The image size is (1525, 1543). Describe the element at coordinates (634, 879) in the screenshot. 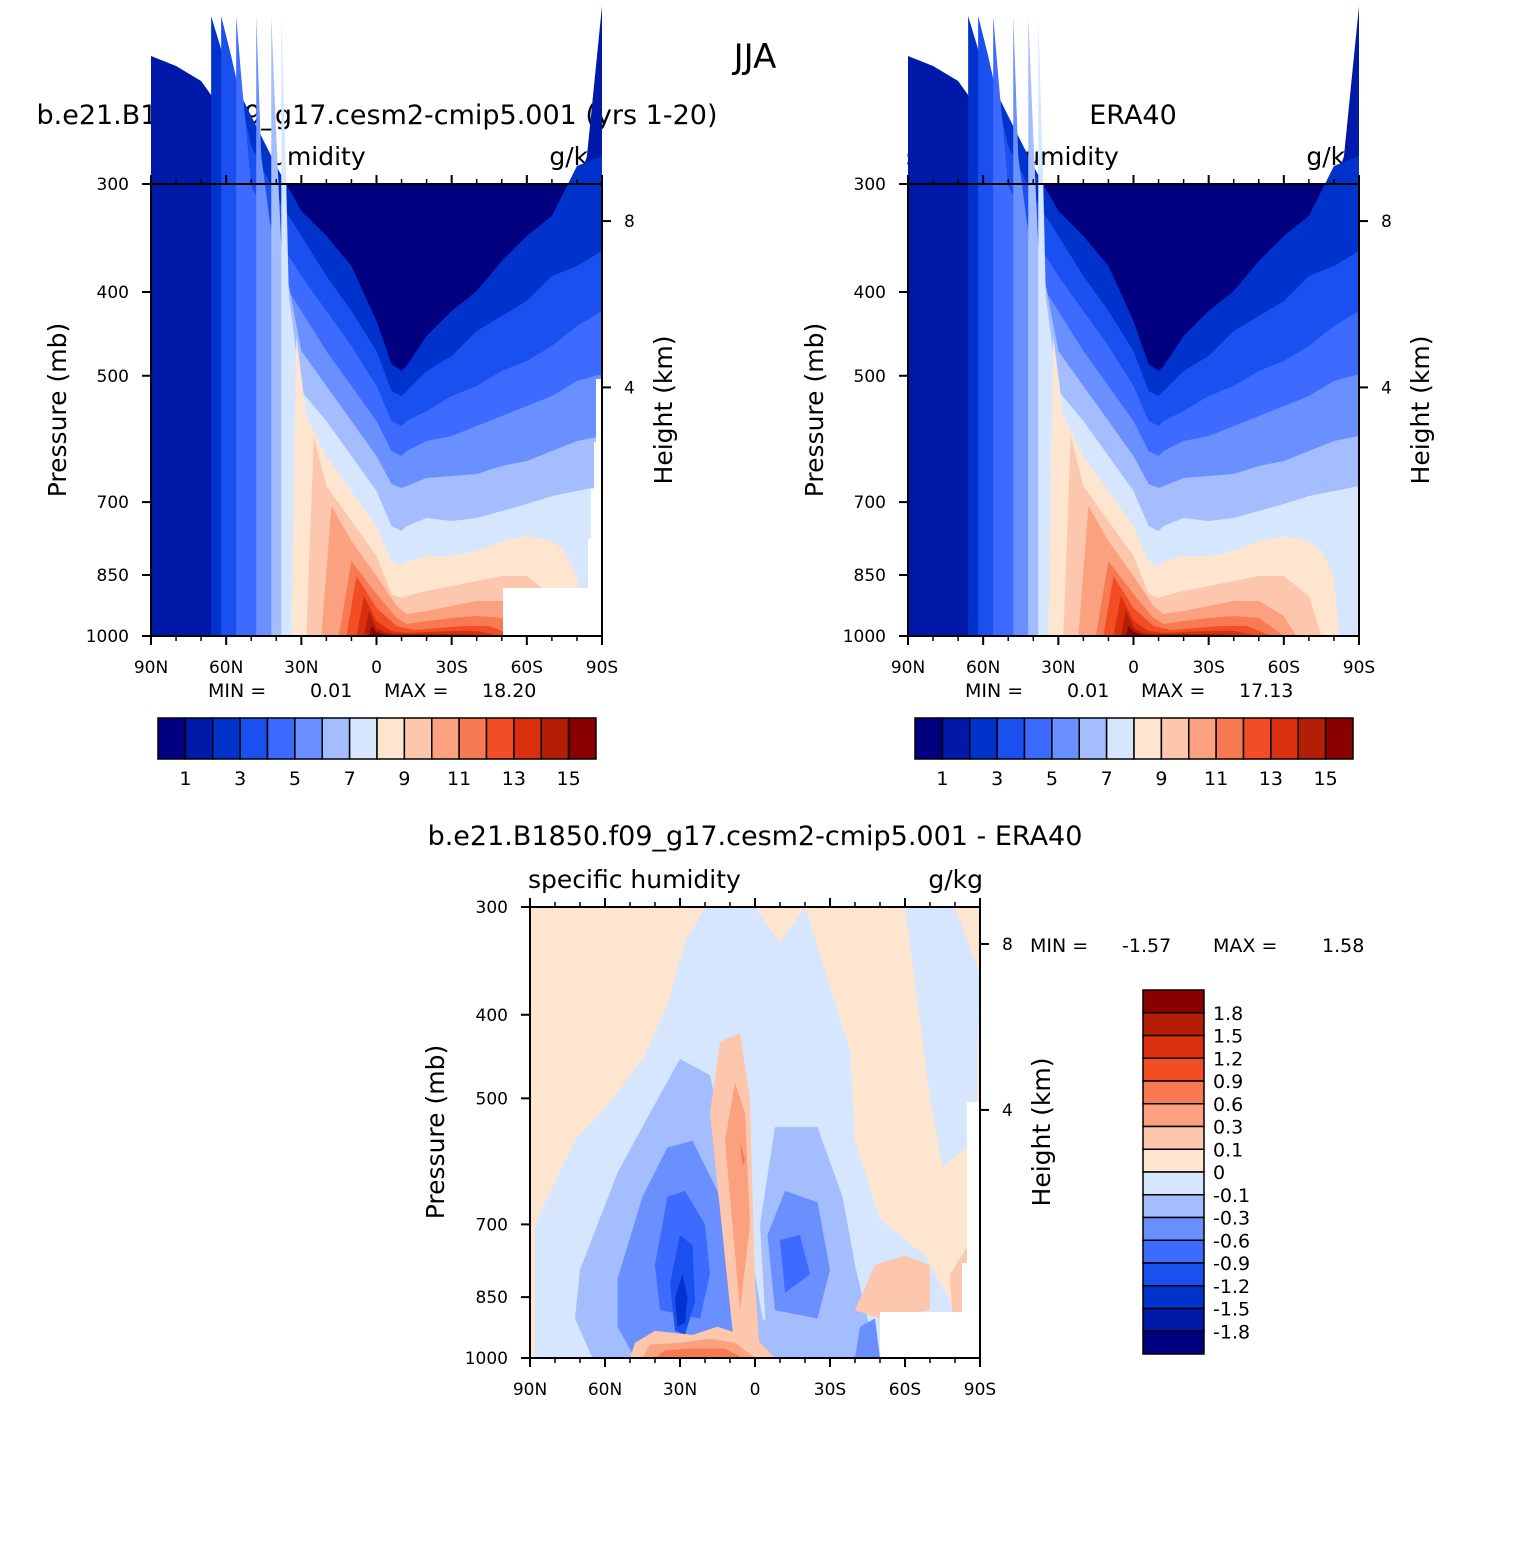

I see `panel-diff-left-label: specific humidity` at that location.